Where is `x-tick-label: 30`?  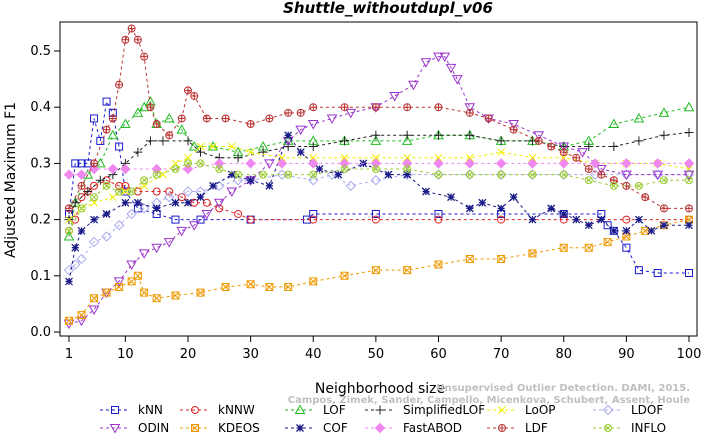
x-tick-label: 30 is located at coordinates (250, 354).